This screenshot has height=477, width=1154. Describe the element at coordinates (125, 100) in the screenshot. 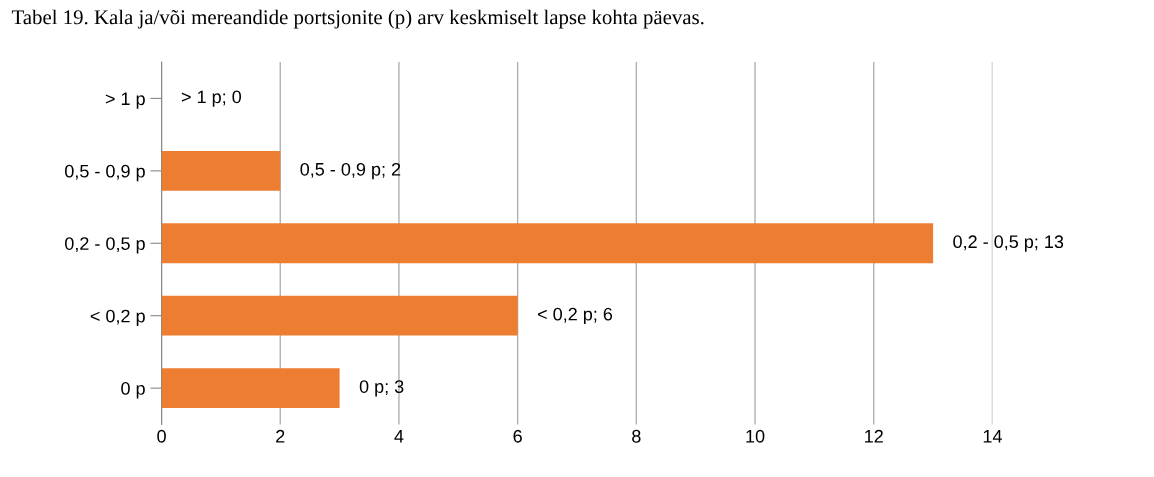

I see `y-tick-label: > 1 p` at that location.